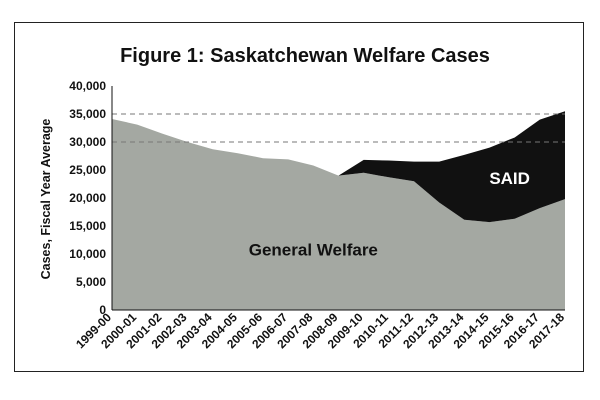 Image resolution: width=600 pixels, height=400 pixels. Describe the element at coordinates (509, 178) in the screenshot. I see `annotation-said: SAID` at that location.